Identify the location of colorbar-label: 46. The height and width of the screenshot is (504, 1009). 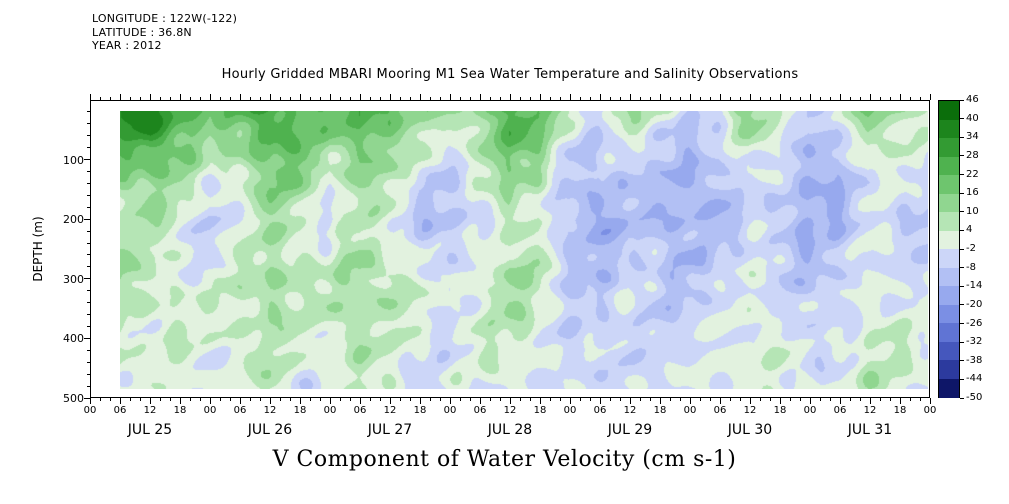
(972, 99).